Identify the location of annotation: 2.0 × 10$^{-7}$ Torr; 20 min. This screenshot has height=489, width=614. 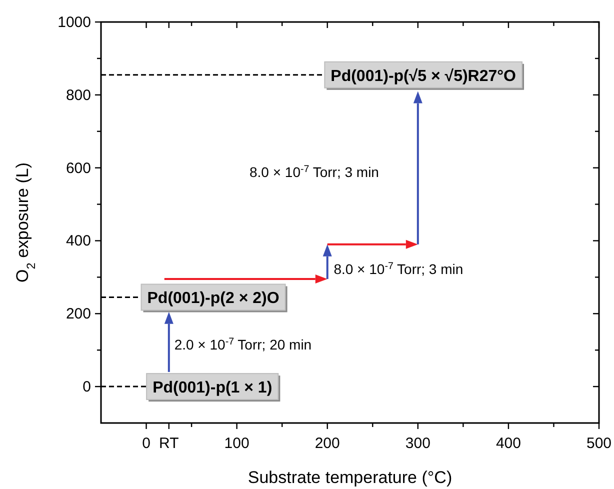
(243, 344).